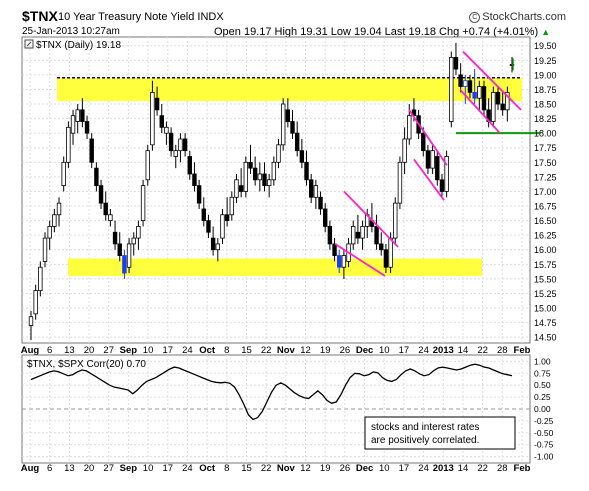 This screenshot has width=589, height=491. I want to click on price-x-tick-label: 10, so click(384, 350).